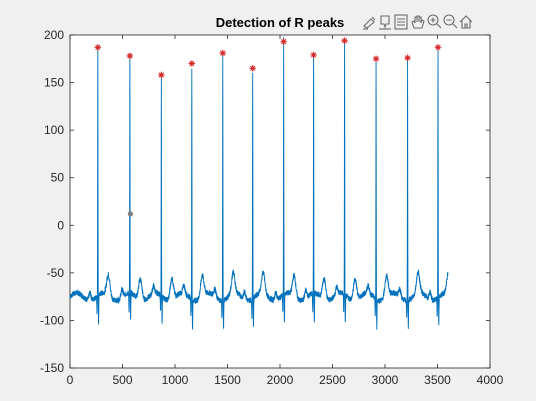 The image size is (536, 401). What do you see at coordinates (130, 214) in the screenshot?
I see `data-cursor-point` at bounding box center [130, 214].